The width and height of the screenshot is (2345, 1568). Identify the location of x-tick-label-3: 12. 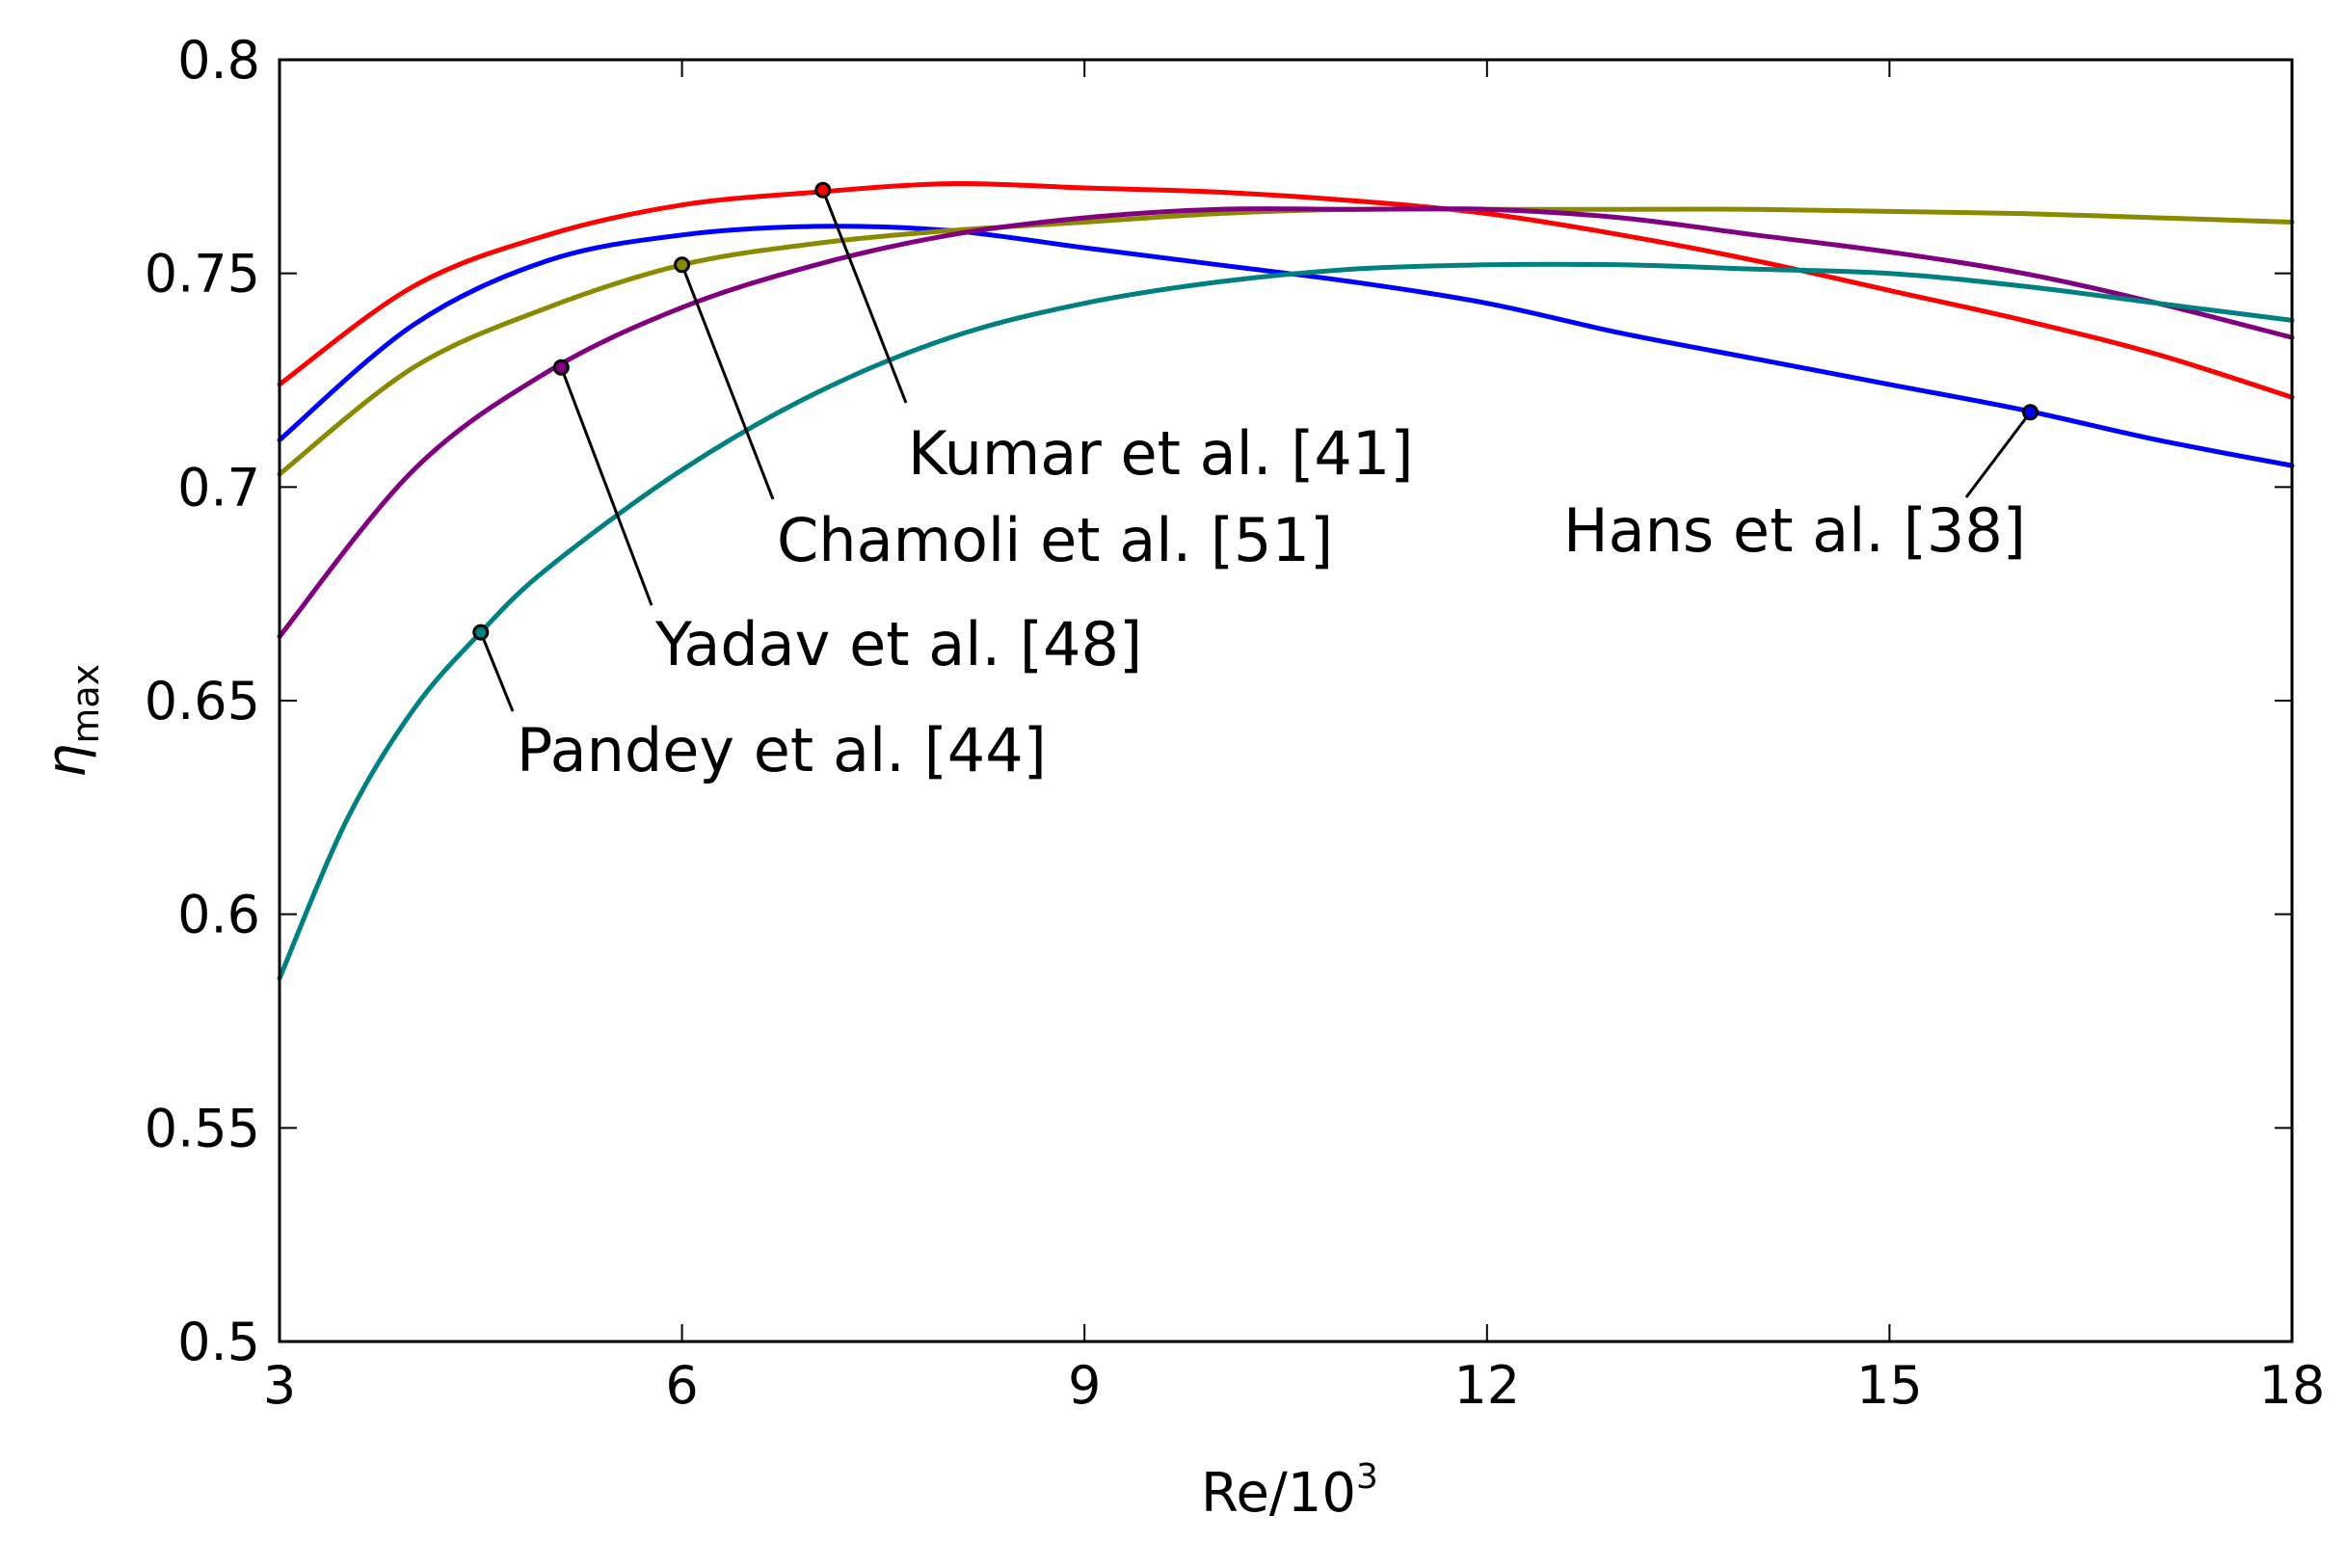
(1486, 1385).